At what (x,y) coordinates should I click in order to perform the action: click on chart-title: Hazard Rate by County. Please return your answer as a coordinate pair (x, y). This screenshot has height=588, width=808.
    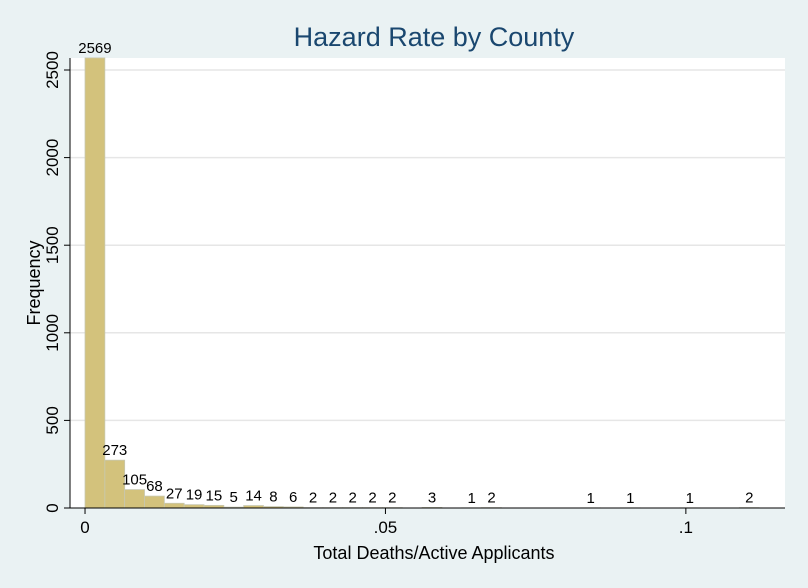
    Looking at the image, I should click on (434, 37).